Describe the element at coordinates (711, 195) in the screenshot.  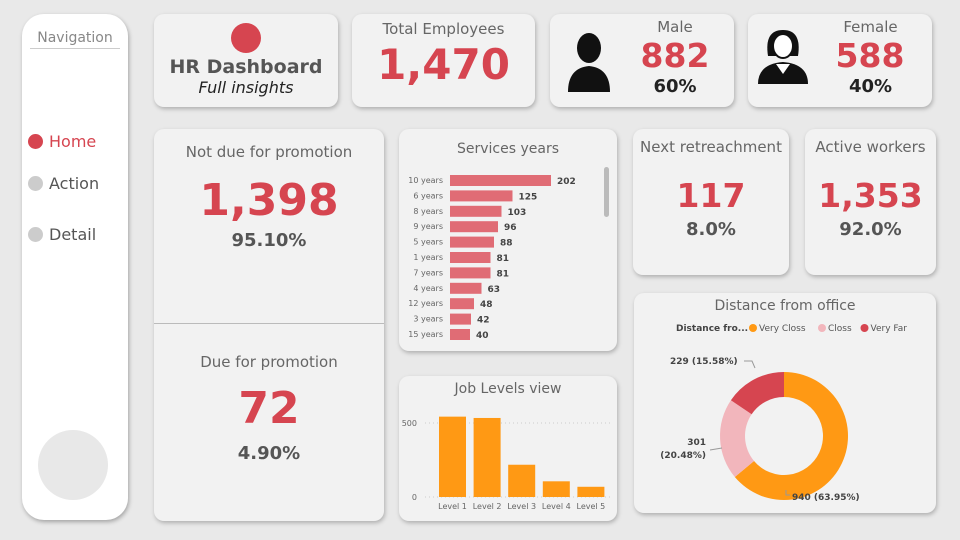
I see `kpi-value: 117` at that location.